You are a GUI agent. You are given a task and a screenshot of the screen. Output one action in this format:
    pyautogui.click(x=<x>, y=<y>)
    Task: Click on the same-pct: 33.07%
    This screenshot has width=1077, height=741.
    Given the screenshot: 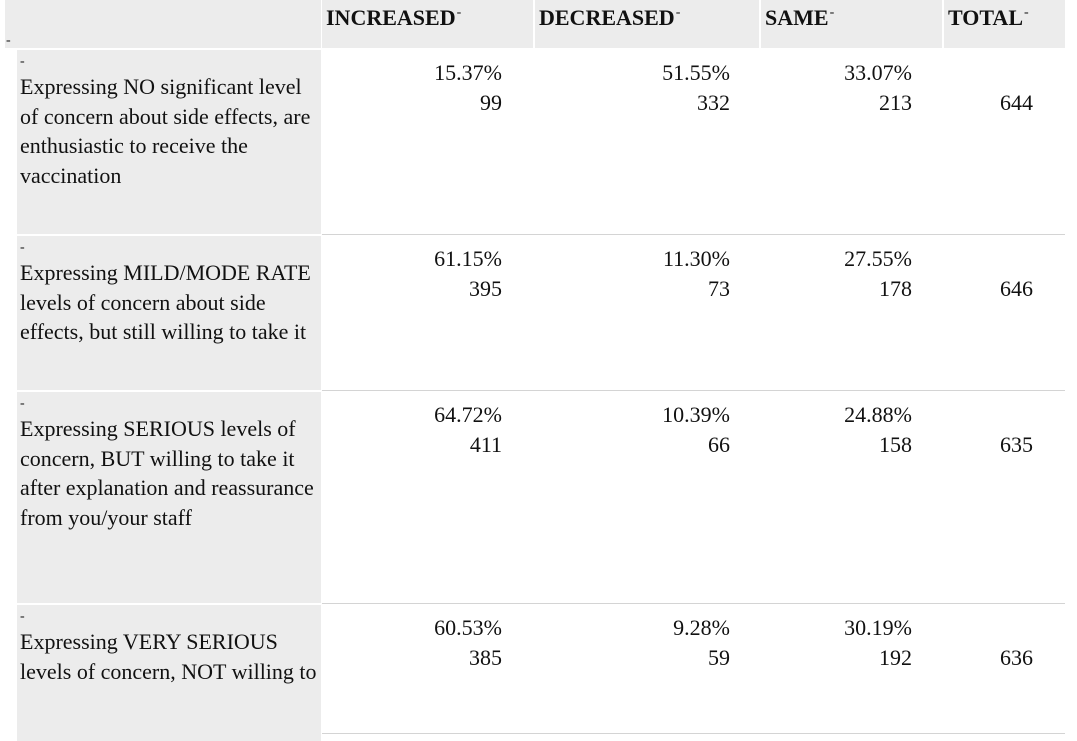 What is the action you would take?
    pyautogui.click(x=878, y=72)
    